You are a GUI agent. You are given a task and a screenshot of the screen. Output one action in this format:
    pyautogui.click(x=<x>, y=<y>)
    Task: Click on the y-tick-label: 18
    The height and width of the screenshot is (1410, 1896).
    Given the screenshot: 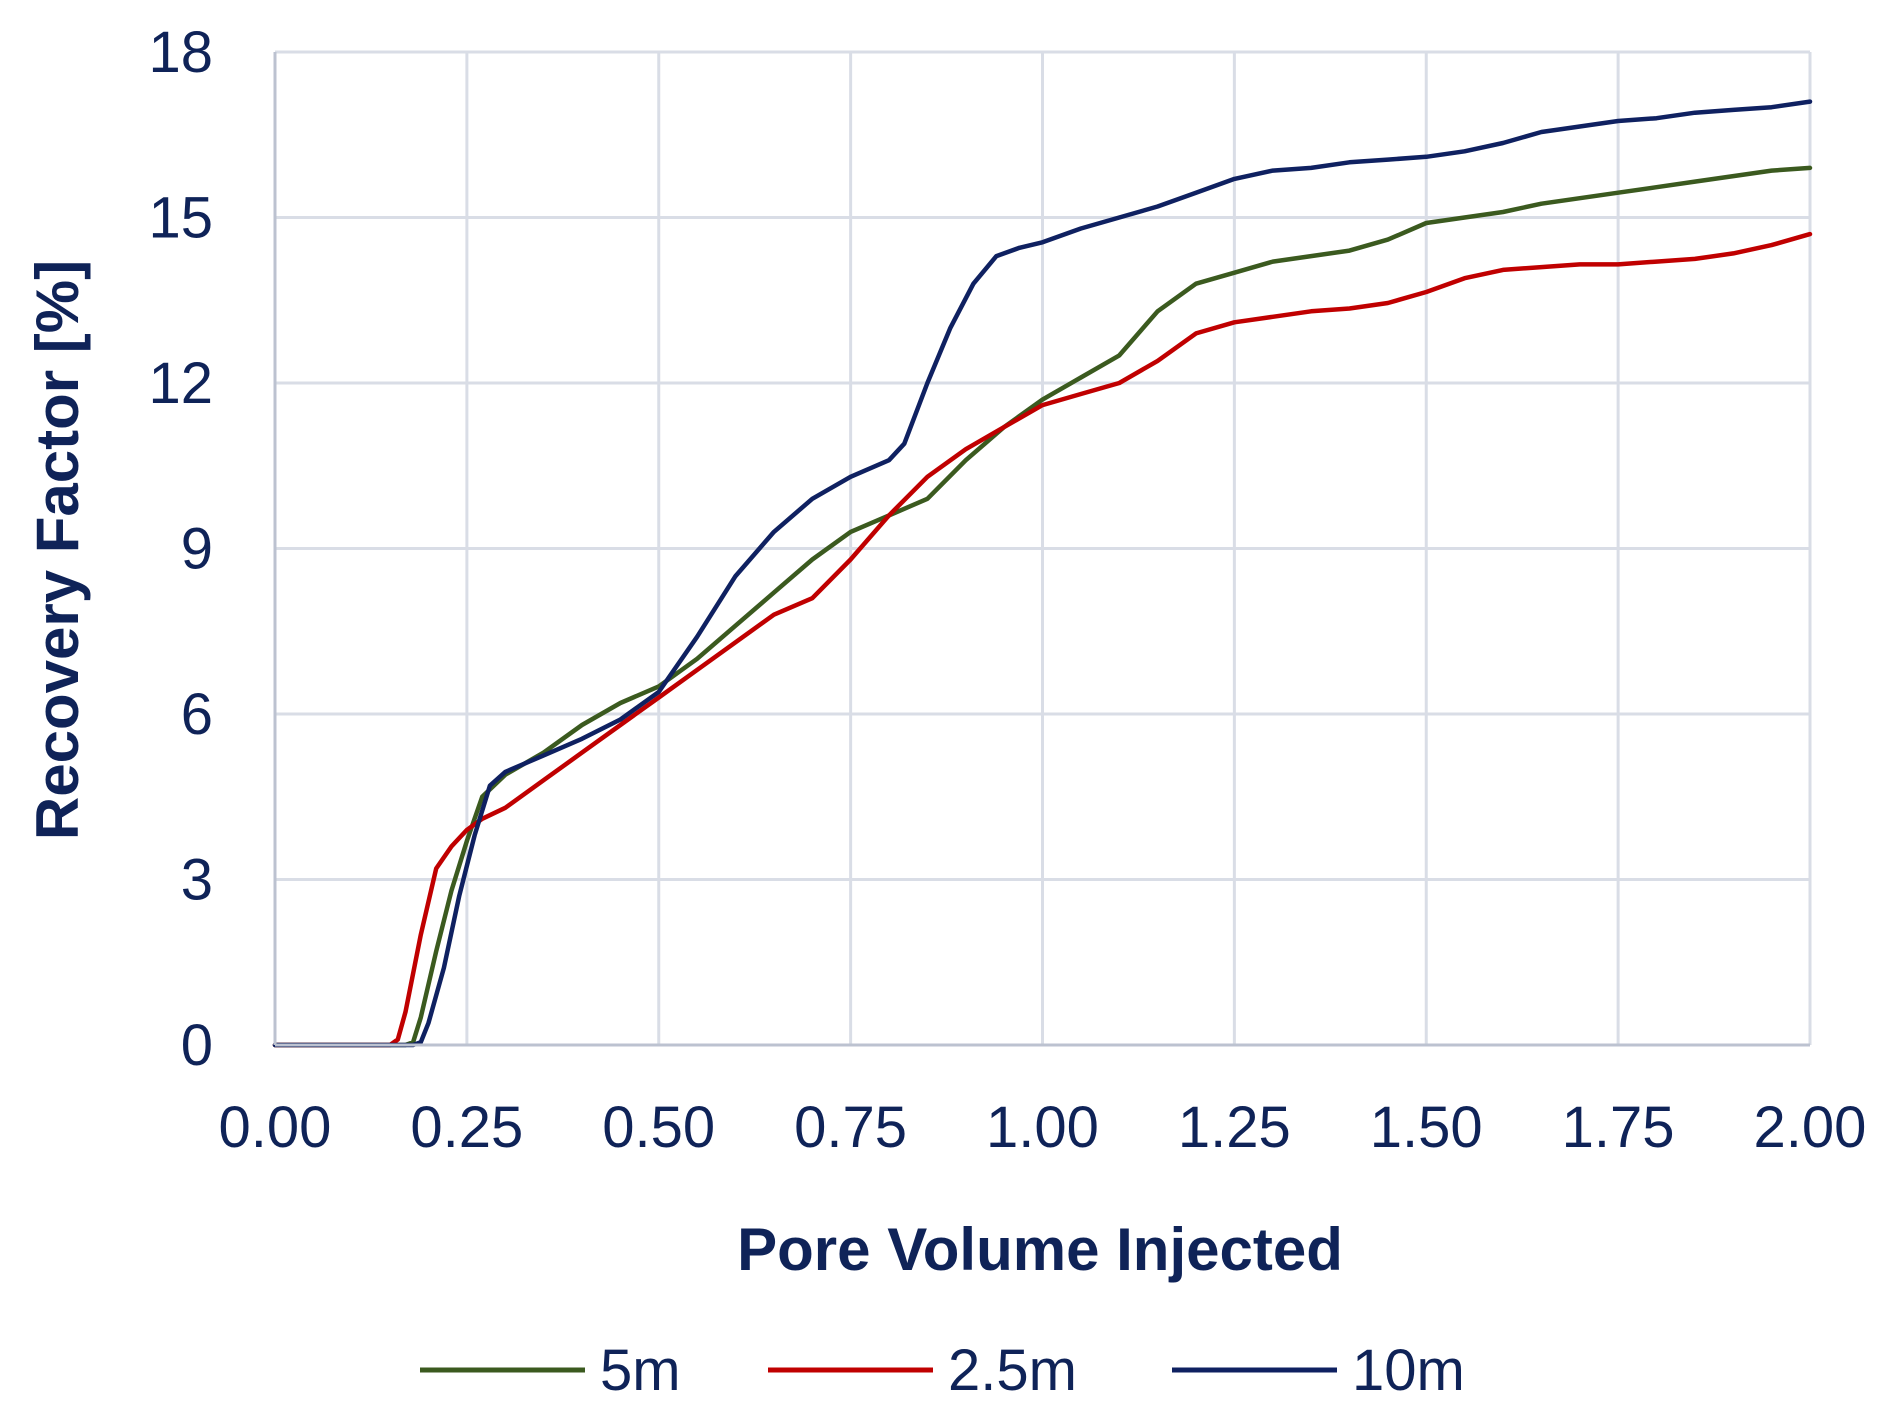 What is the action you would take?
    pyautogui.click(x=180, y=52)
    